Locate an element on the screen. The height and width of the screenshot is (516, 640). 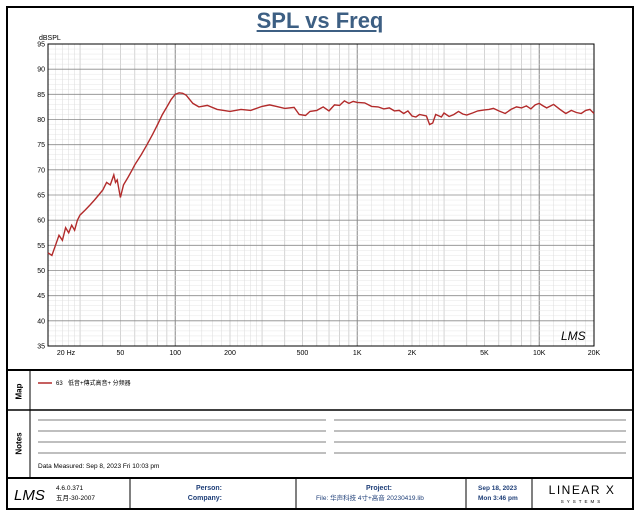
chart-title-container: SPL vs Freq is located at coordinates (320, 21).